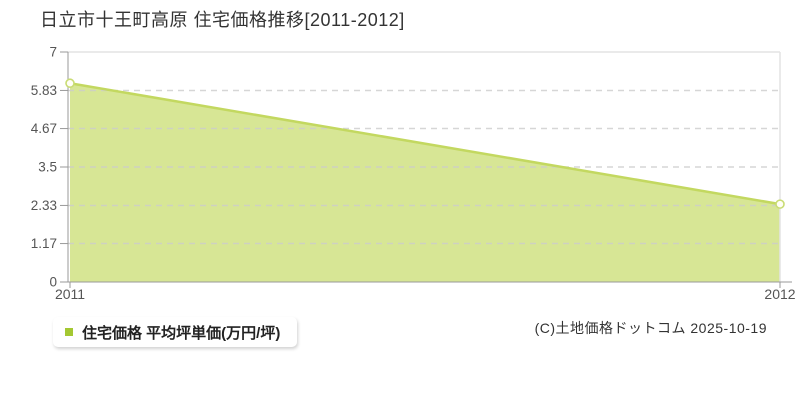  What do you see at coordinates (70, 294) in the screenshot?
I see `x-tick-label: 2011` at bounding box center [70, 294].